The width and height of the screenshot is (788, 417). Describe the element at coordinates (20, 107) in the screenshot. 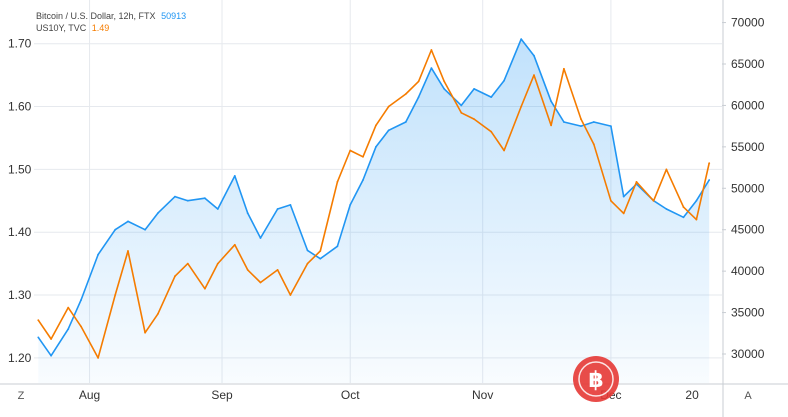

I see `y-left-tick-label: 1.60` at that location.